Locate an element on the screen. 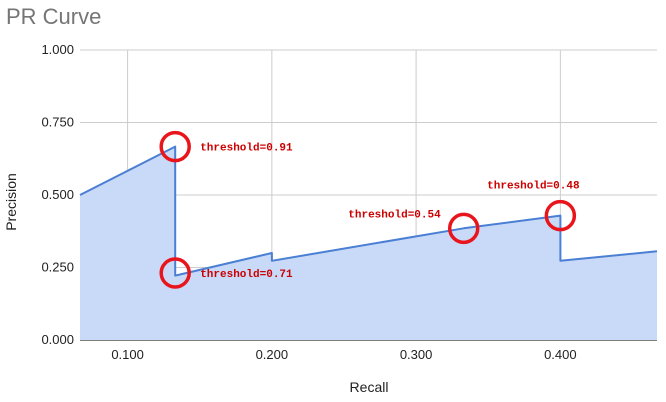 The width and height of the screenshot is (666, 402). x-tick-label: 0.100 is located at coordinates (127, 354).